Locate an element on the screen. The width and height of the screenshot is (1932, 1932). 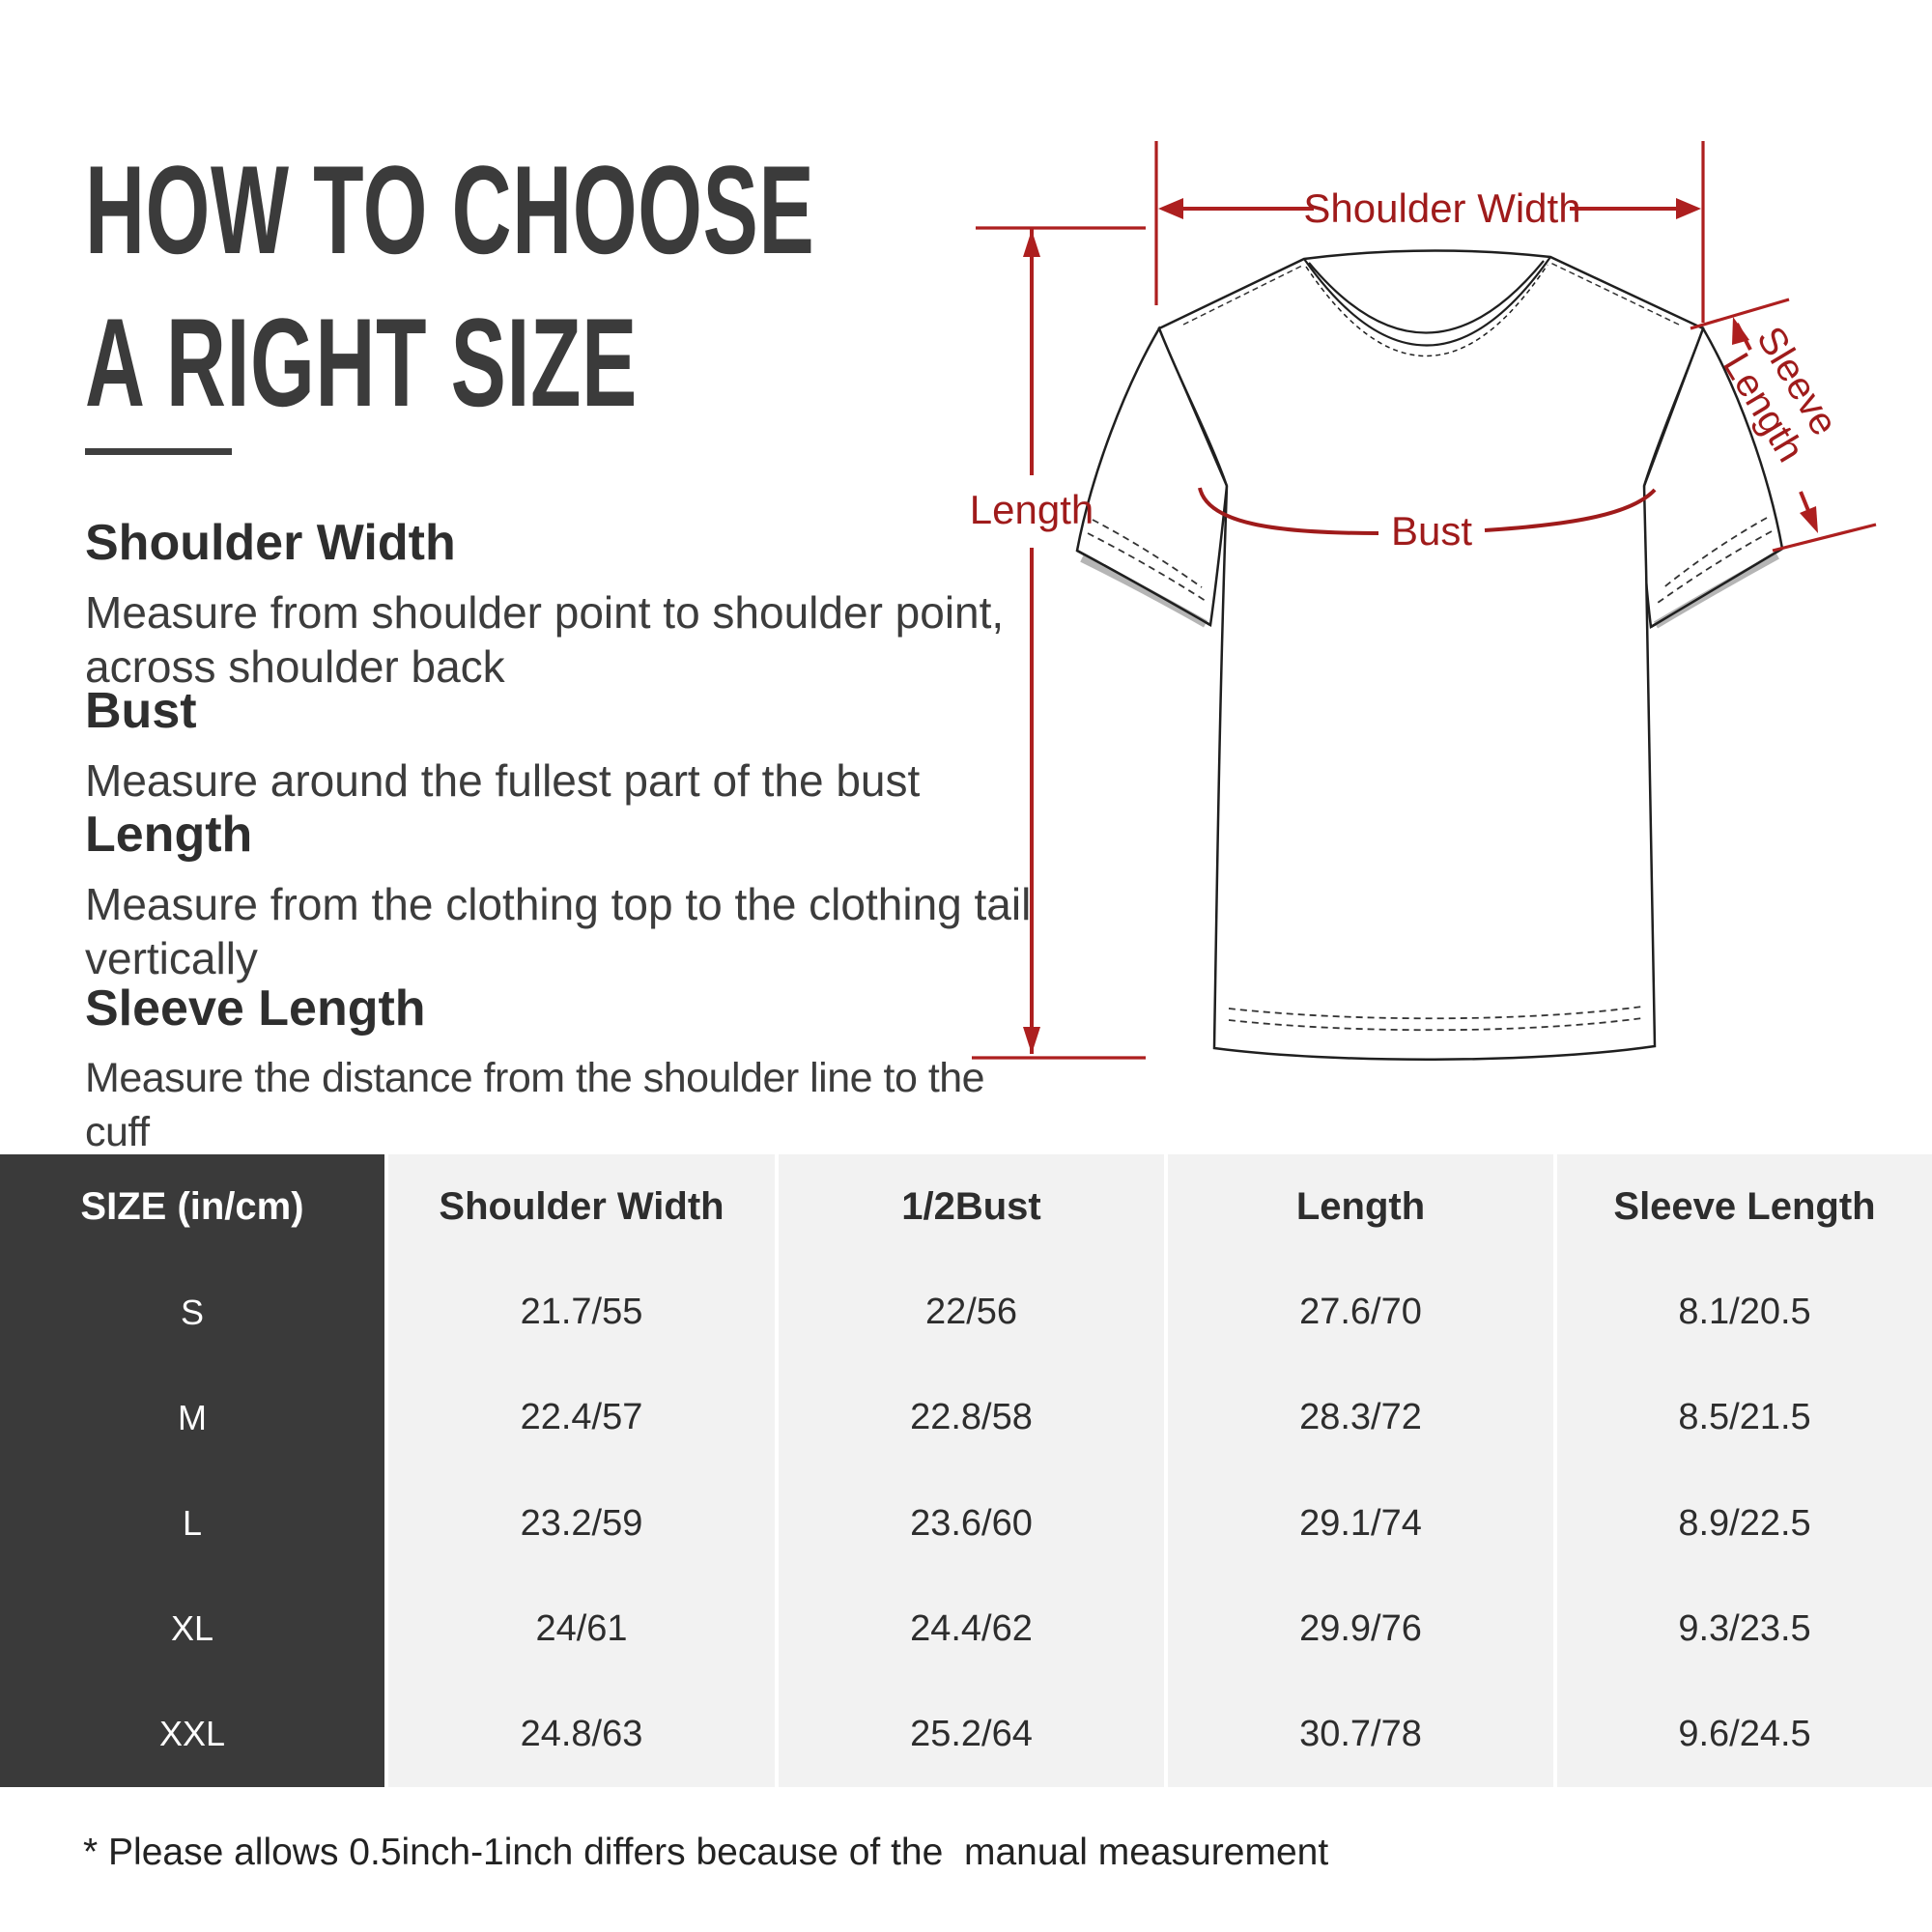
table-cell: 23.2/59 is located at coordinates (581, 1523).